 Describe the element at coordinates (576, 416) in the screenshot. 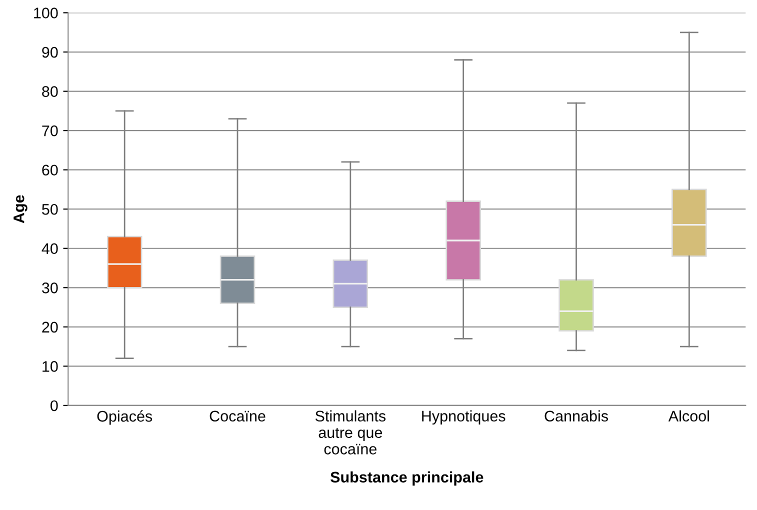

I see `x-tick-label: Cannabis` at that location.